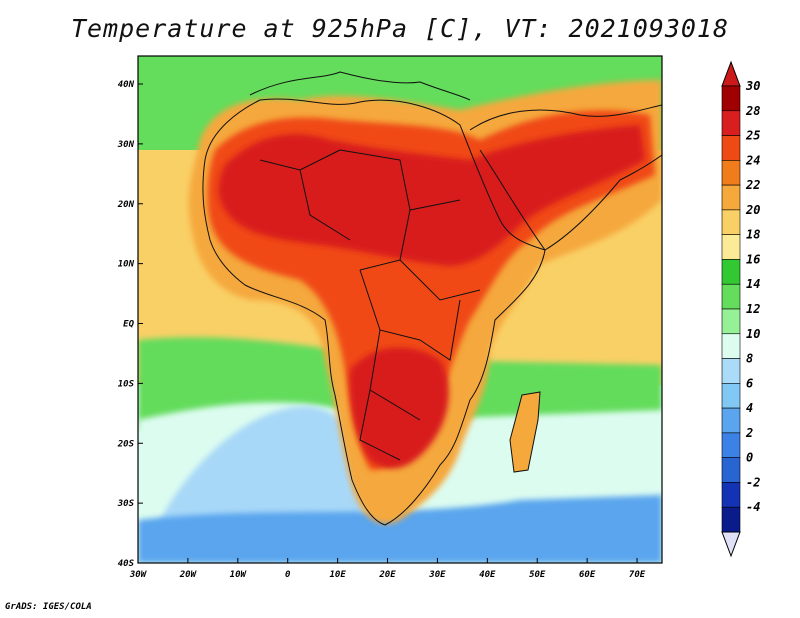  Describe the element at coordinates (752, 86) in the screenshot. I see `legend-label-0: 30` at that location.